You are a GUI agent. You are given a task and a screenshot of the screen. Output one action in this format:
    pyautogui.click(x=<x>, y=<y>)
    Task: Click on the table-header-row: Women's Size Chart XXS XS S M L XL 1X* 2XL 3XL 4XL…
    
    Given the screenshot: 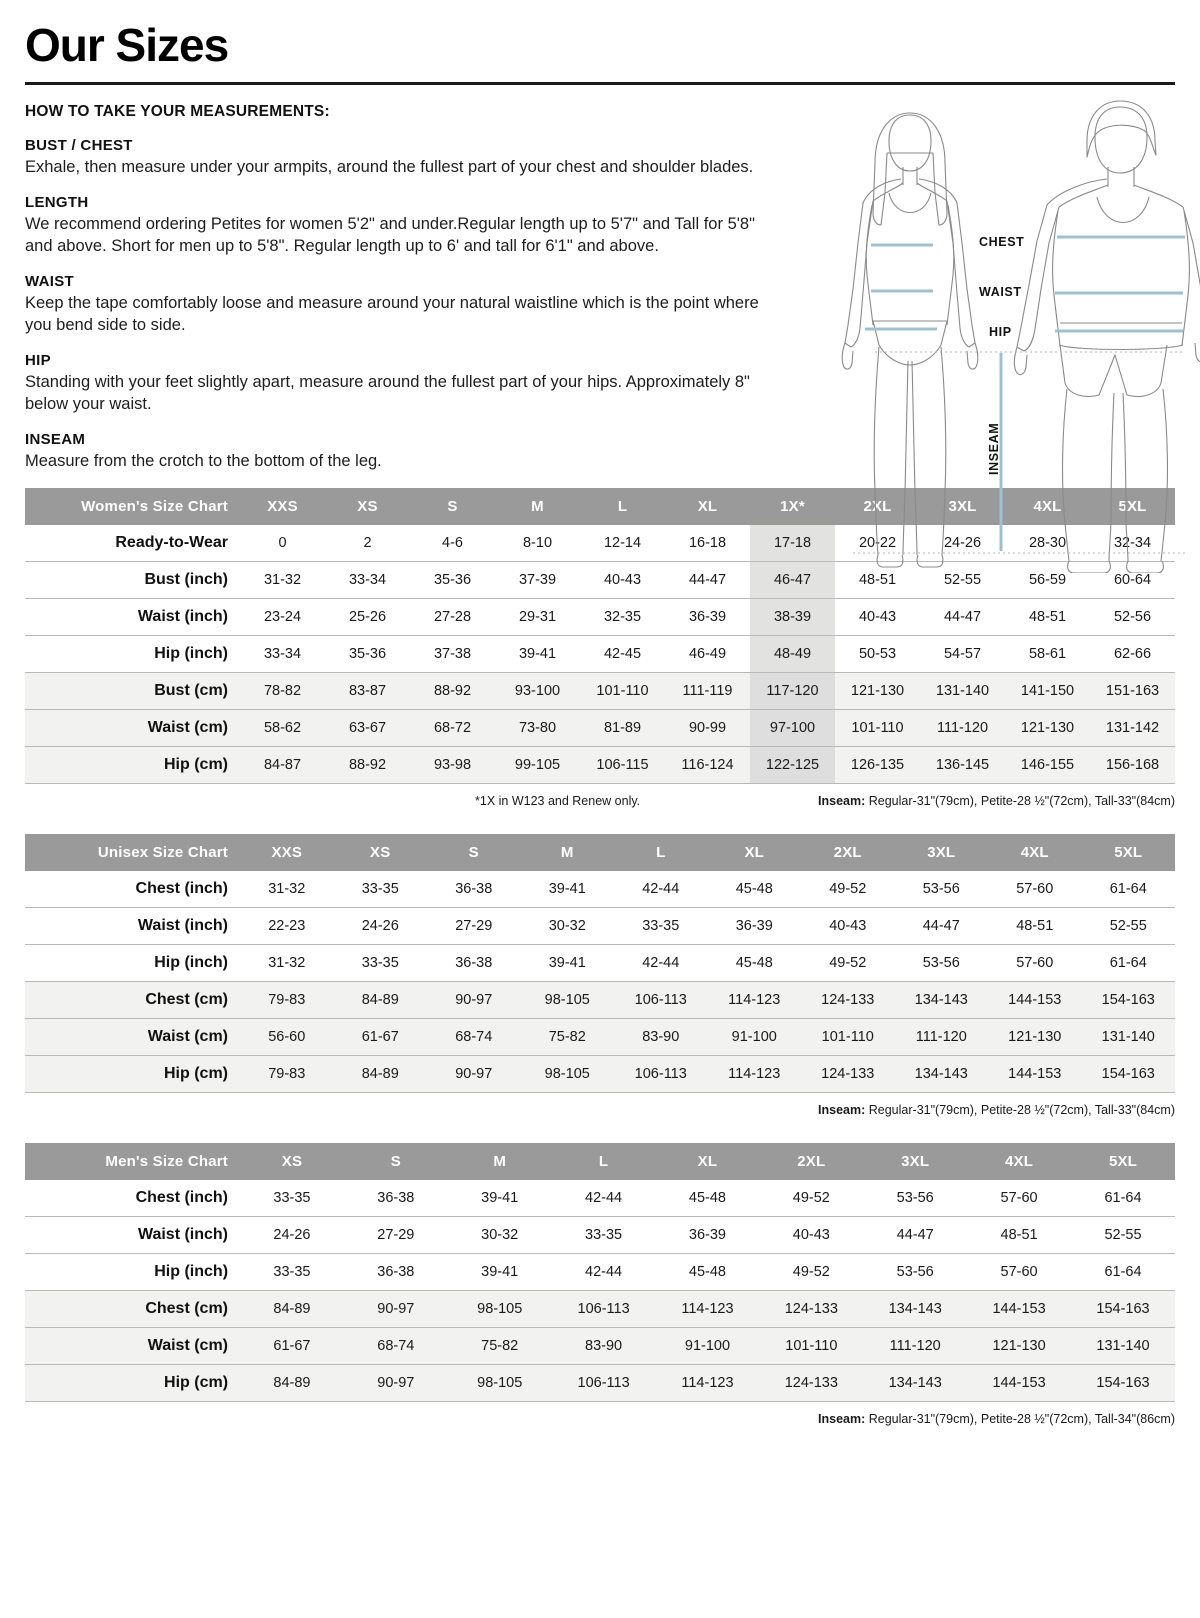 What is the action you would take?
    pyautogui.click(x=600, y=506)
    